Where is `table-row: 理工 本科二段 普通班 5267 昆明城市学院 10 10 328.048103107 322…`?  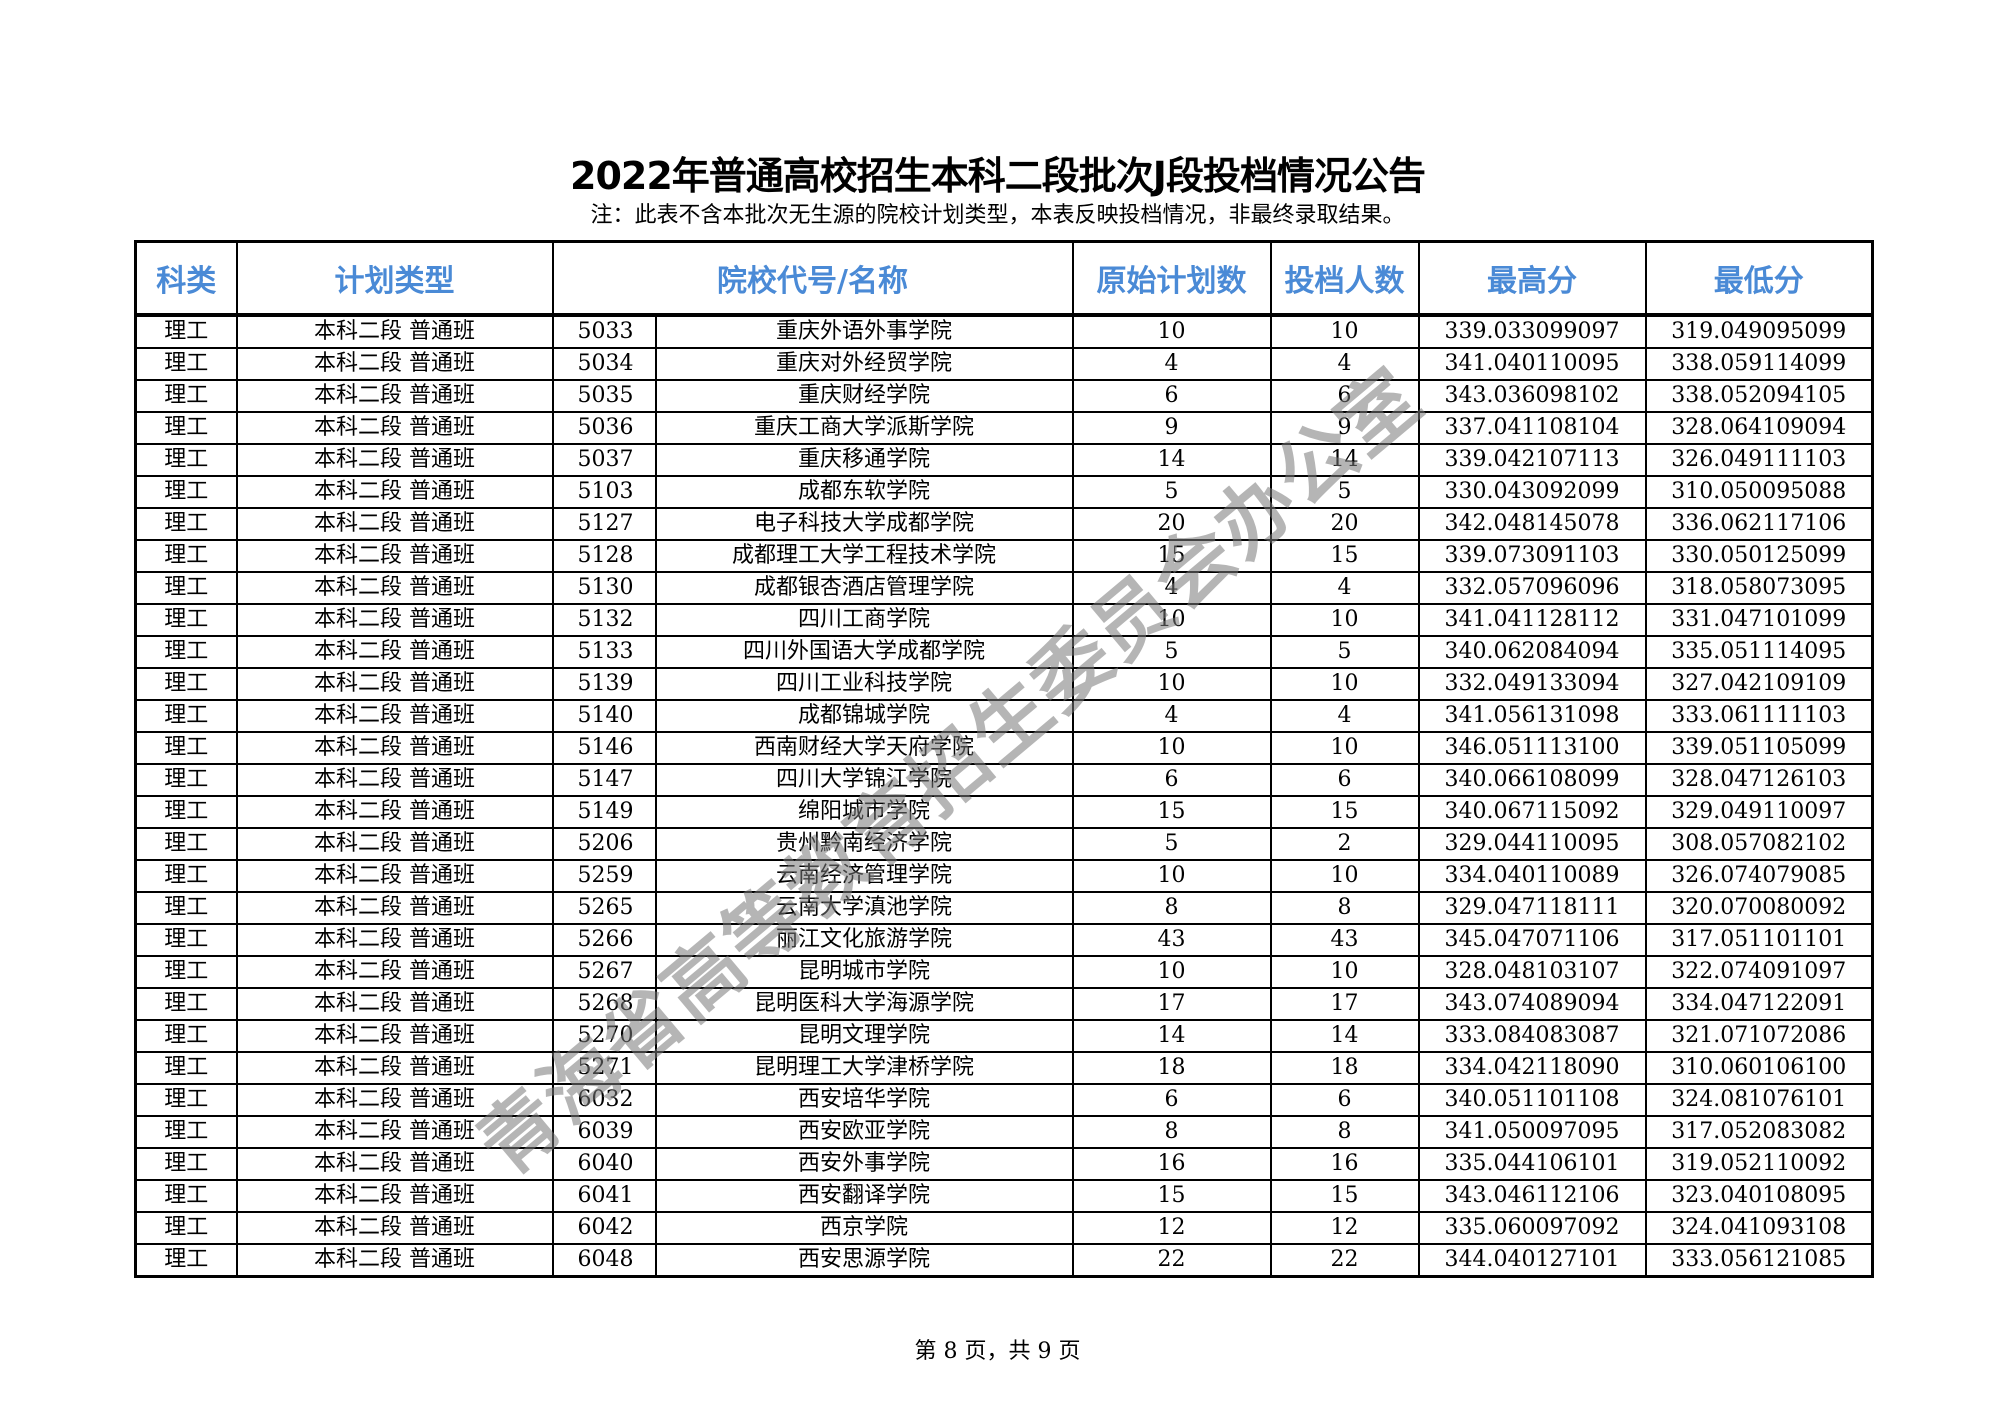 table-row: 理工 本科二段 普通班 5267 昆明城市学院 10 10 328.048103107 322… is located at coordinates (1004, 972).